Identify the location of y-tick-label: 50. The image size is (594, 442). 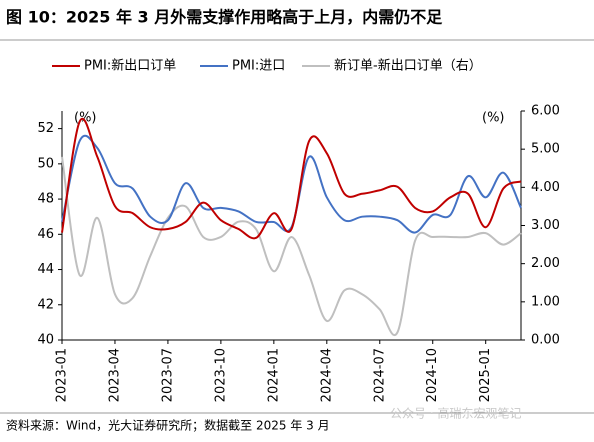
(45, 163).